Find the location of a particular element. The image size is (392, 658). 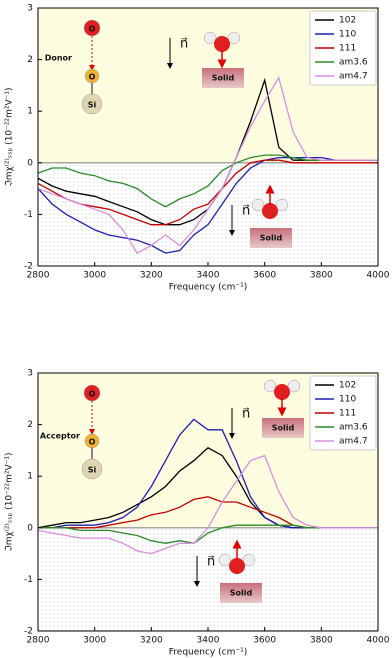

acceptor-label: Acceptor is located at coordinates (60, 436).